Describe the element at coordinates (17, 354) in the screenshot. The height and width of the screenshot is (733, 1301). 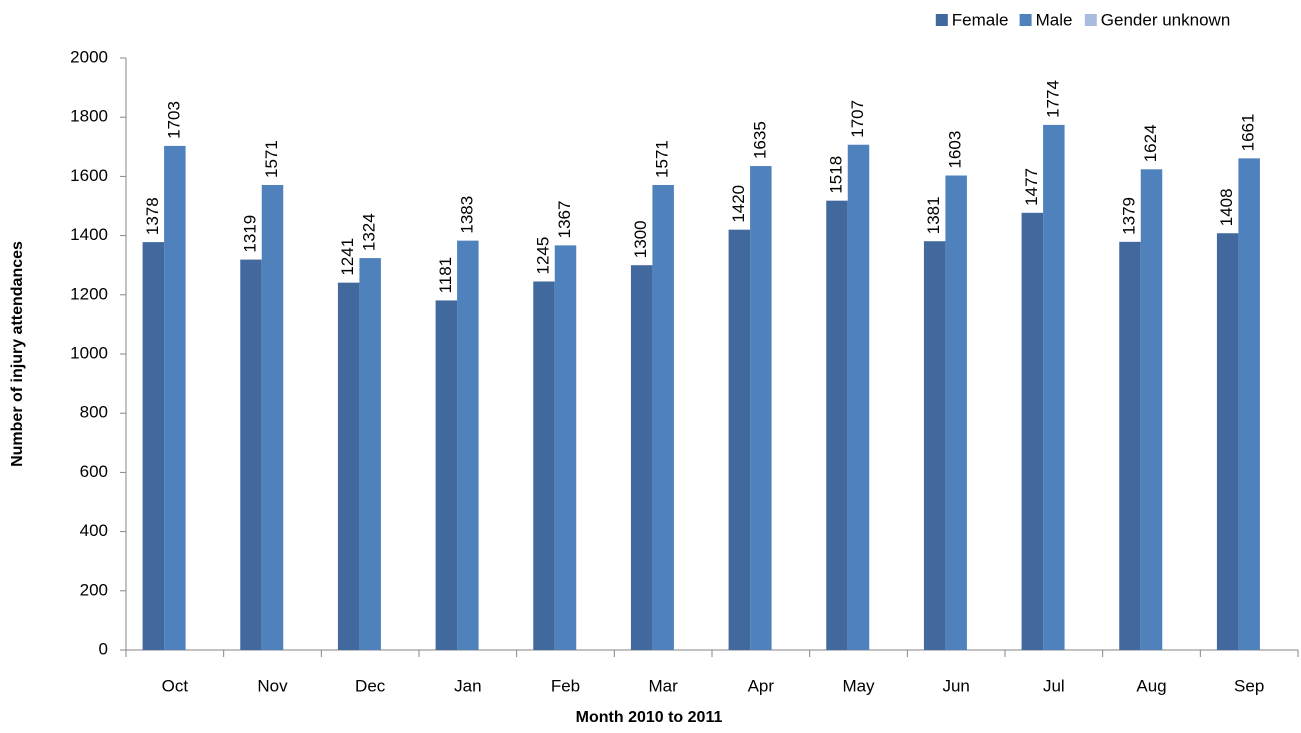
I see `y-axis-title: Number of injury attendances` at that location.